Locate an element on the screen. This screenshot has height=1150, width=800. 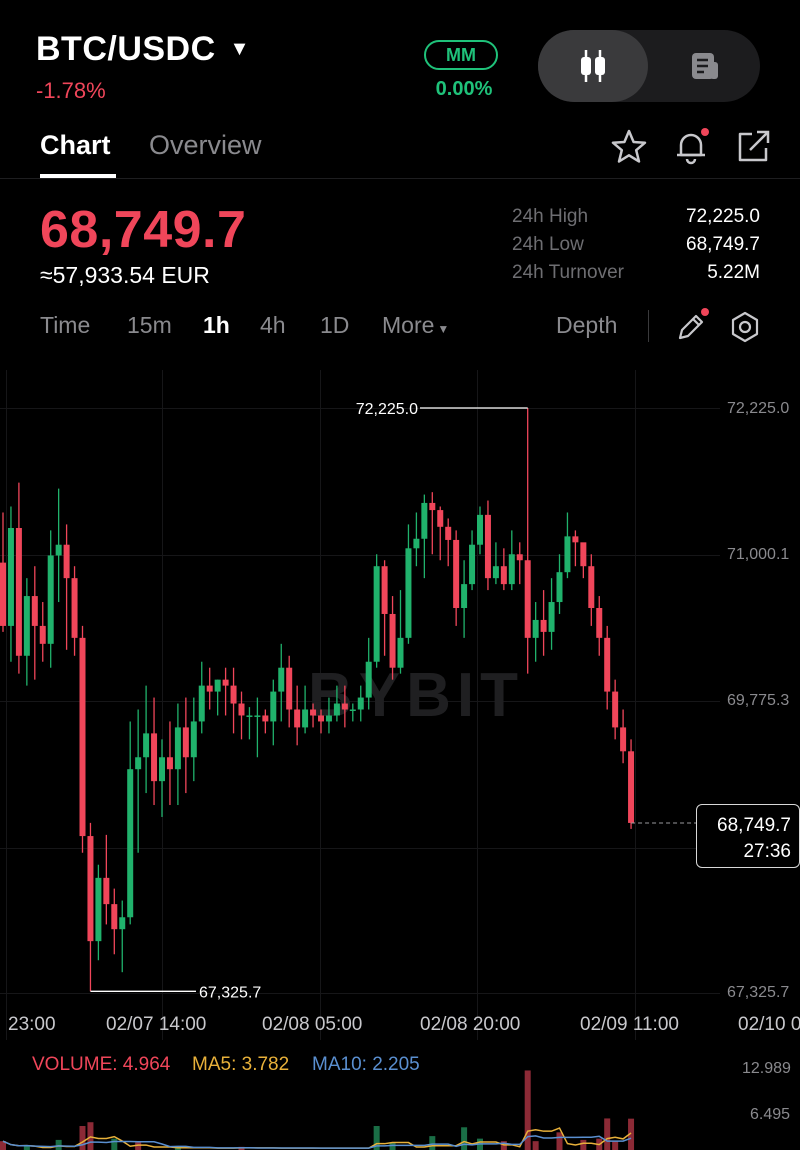
stat-label-24h-high: 24h High is located at coordinates (550, 216).